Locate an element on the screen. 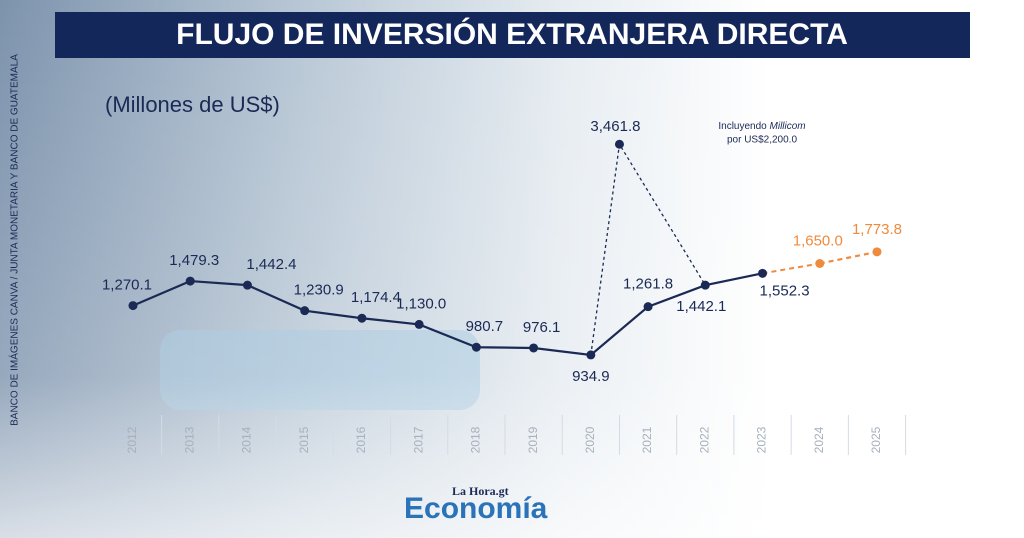  value-label: 980.7 is located at coordinates (485, 326).